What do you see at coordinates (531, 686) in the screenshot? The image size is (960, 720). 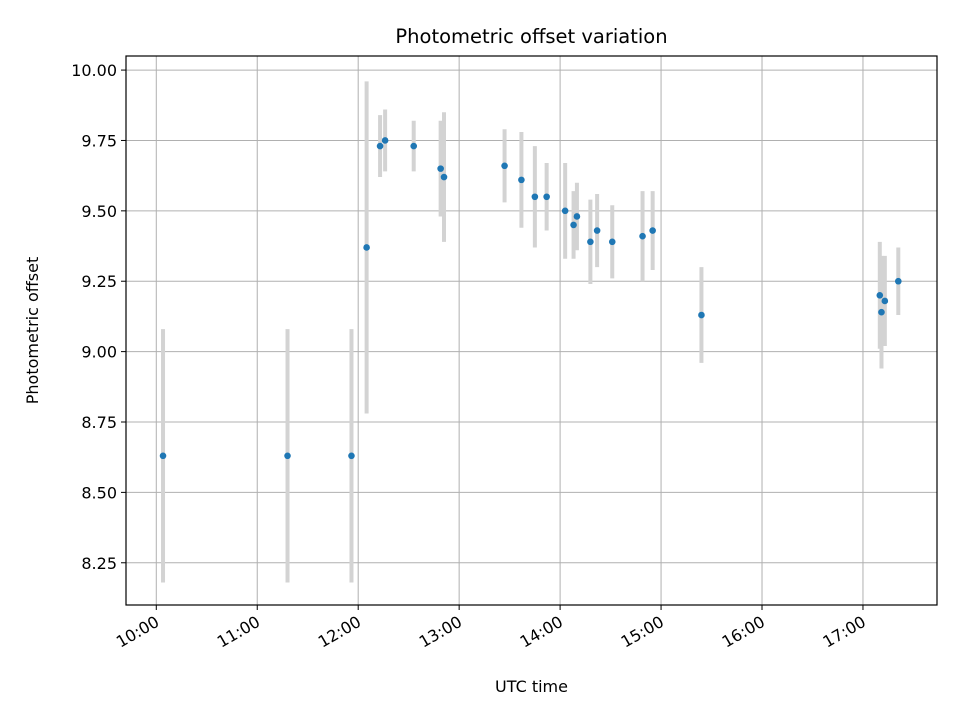 I see `x-axis-label: UTC time` at bounding box center [531, 686].